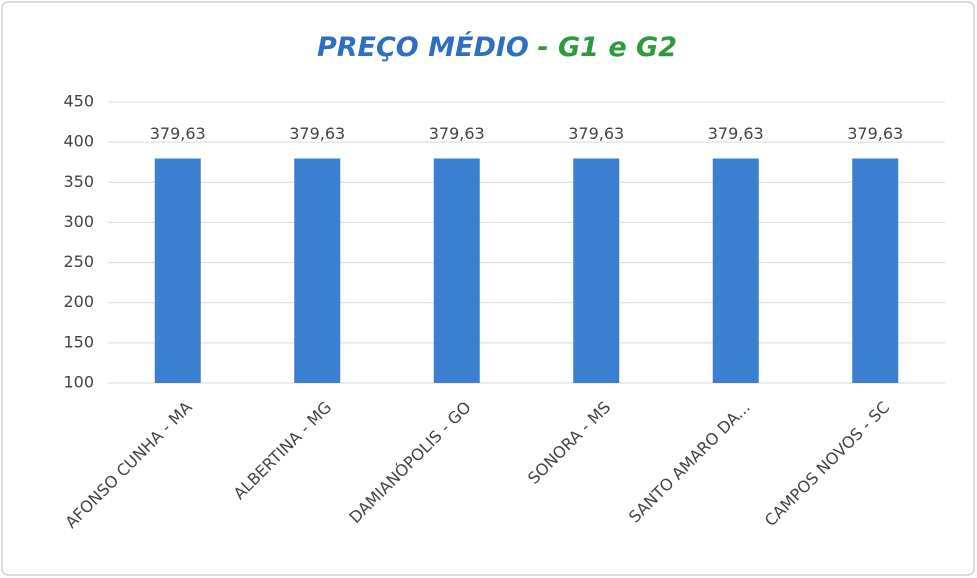 The height and width of the screenshot is (578, 977). What do you see at coordinates (78, 261) in the screenshot?
I see `y-tick-label: 250` at bounding box center [78, 261].